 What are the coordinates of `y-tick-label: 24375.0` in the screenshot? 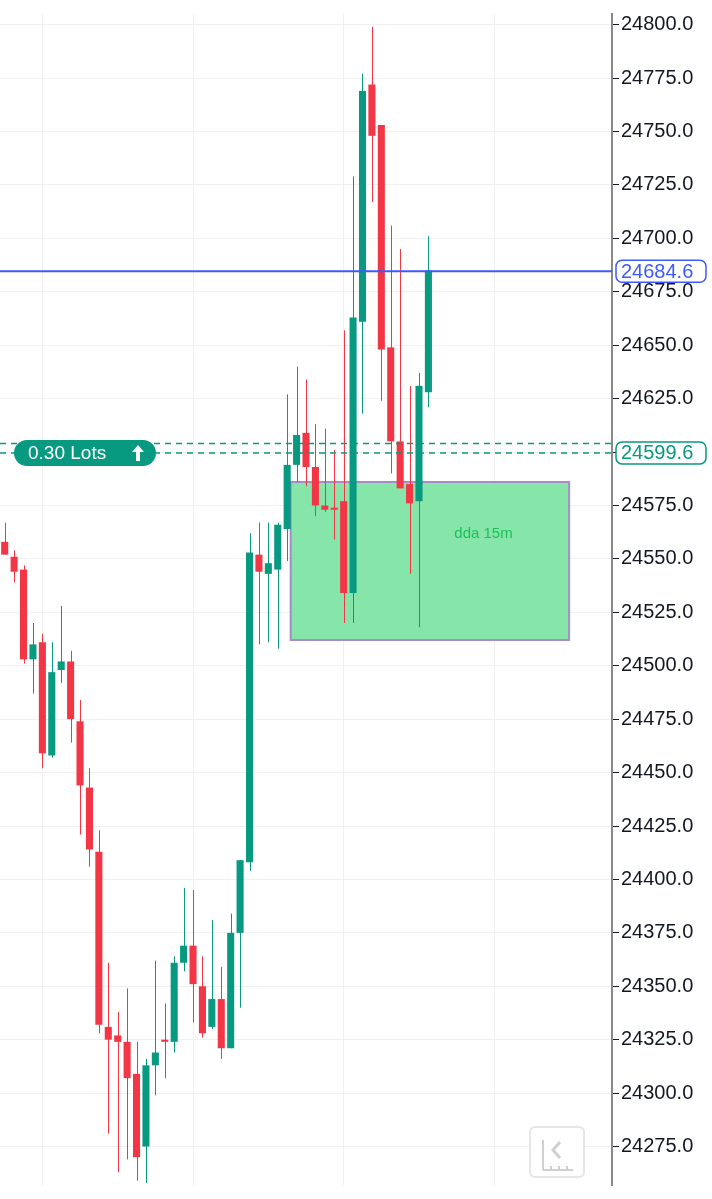 It's located at (657, 931).